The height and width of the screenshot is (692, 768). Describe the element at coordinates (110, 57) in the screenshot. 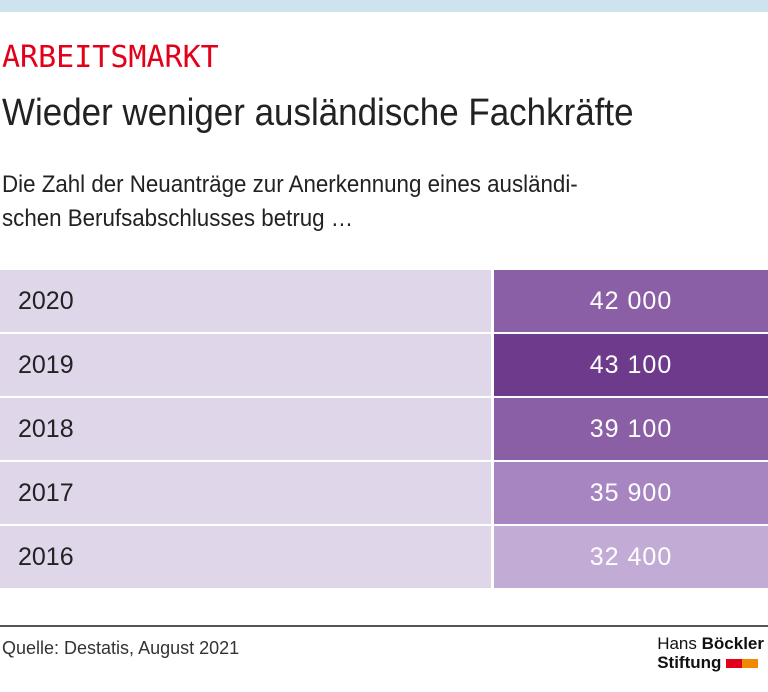

I see `kicker: ARBEITSMARKT` at that location.